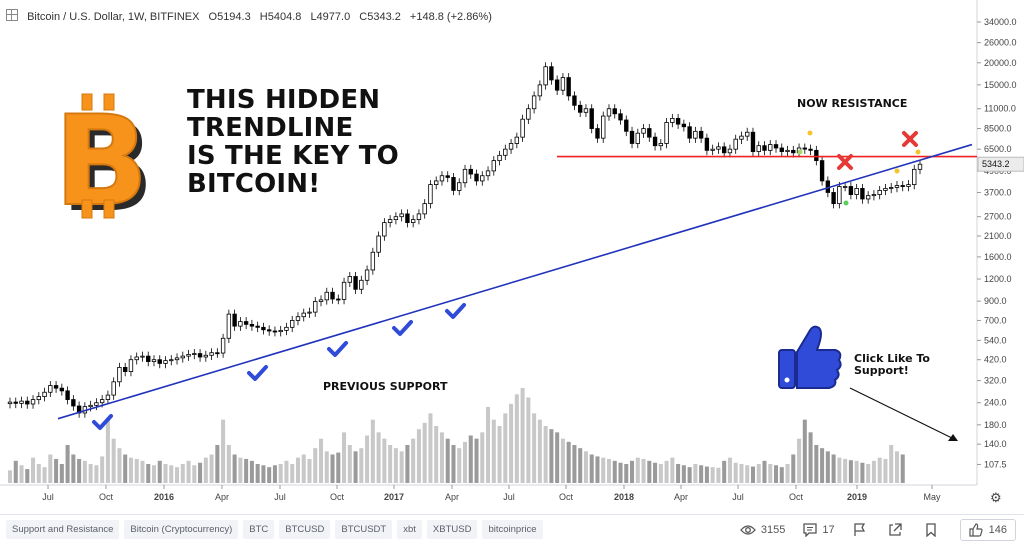  Describe the element at coordinates (933, 530) in the screenshot. I see `bookmark-button` at that location.